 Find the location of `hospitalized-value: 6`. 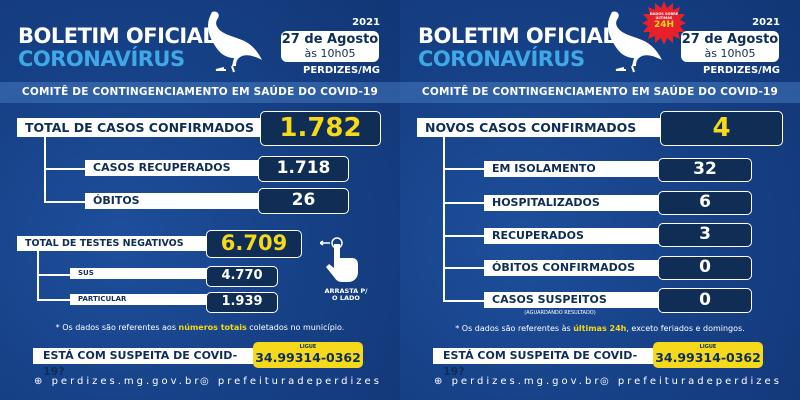

hospitalized-value: 6 is located at coordinates (705, 203).